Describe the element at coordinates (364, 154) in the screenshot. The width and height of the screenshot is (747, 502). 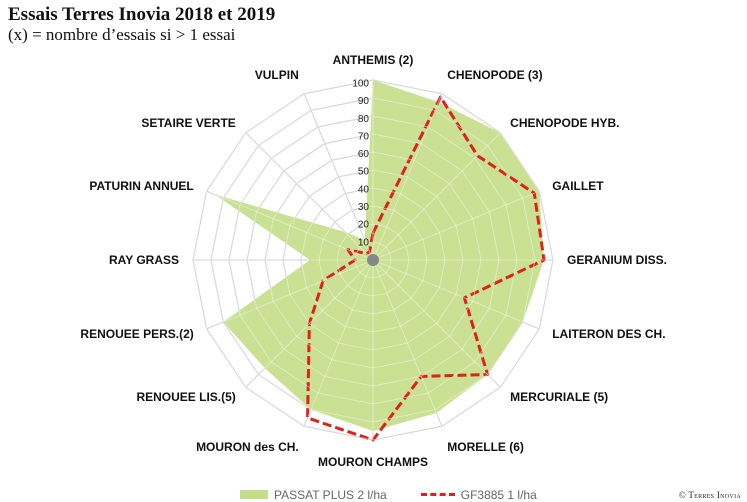
I see `radial-tick-label: 60` at that location.